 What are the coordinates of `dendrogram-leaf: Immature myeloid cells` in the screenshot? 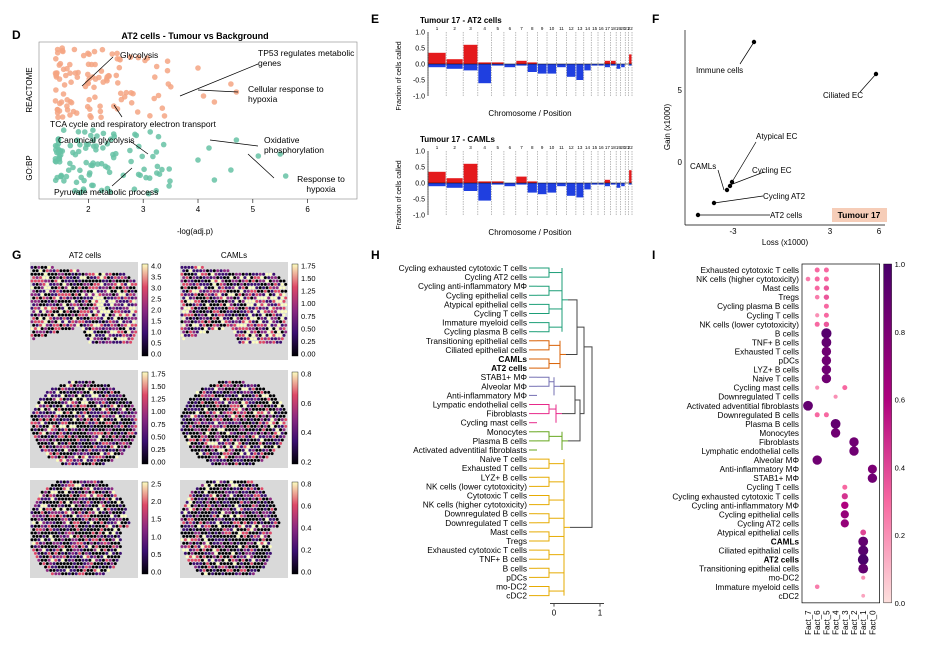 It's located at (484, 323).